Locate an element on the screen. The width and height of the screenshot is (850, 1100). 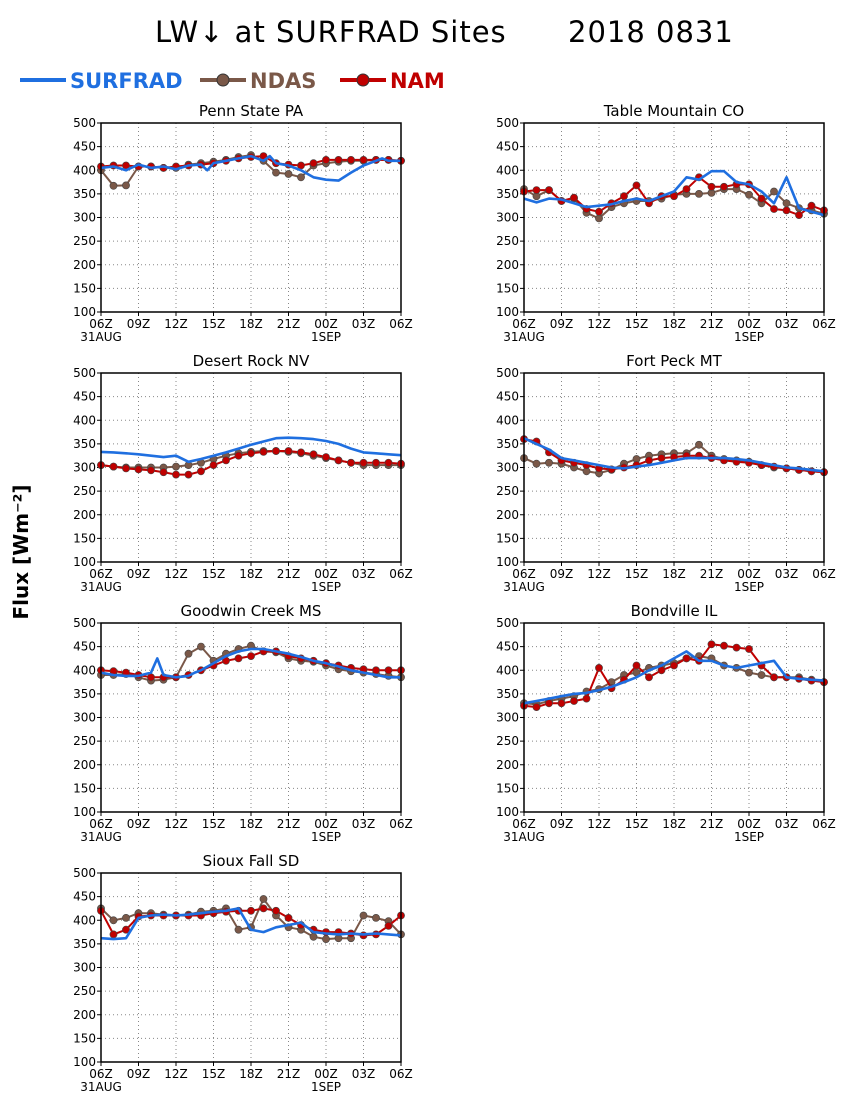
y-tick-label: 100 is located at coordinates (84, 1062).